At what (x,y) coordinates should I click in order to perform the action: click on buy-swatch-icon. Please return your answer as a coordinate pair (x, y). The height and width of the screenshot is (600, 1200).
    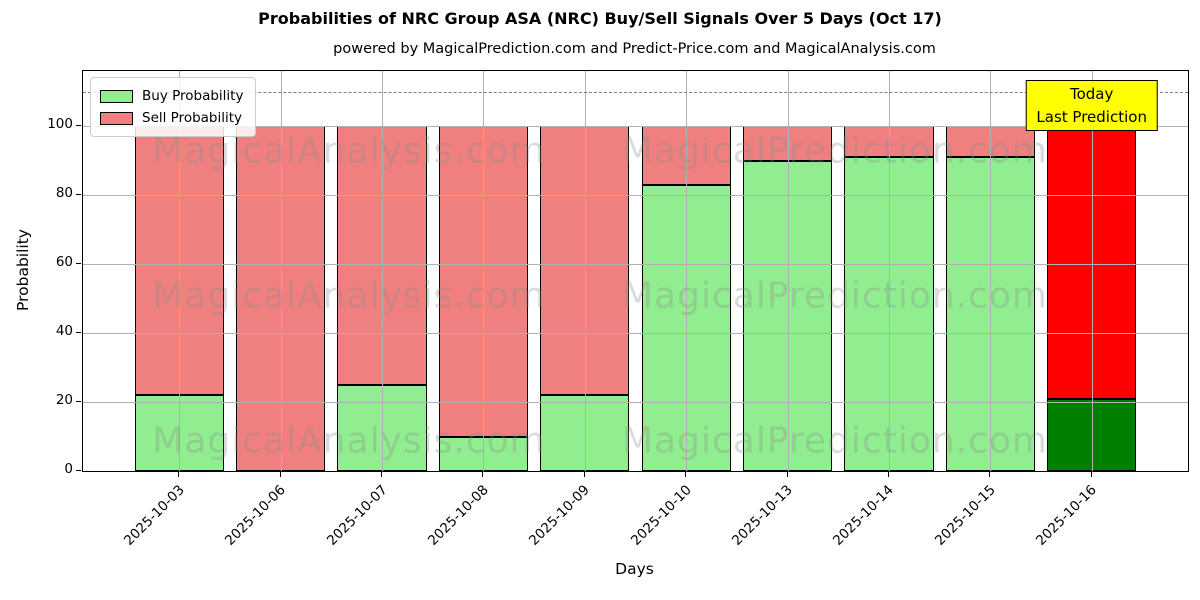
    Looking at the image, I should click on (116, 96).